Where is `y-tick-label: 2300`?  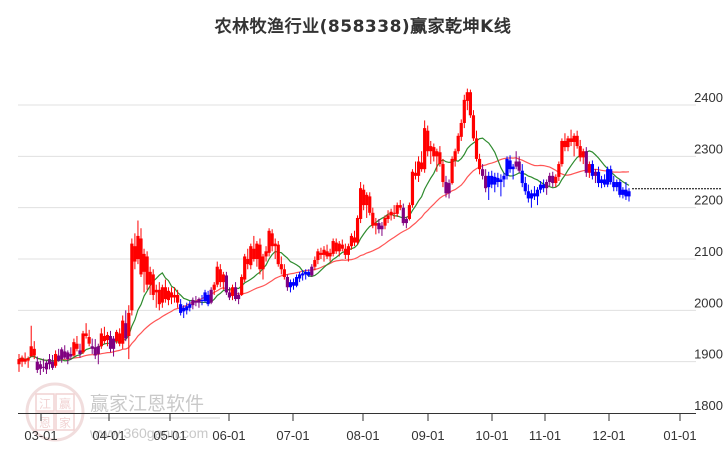 y-tick-label: 2300 is located at coordinates (708, 148).